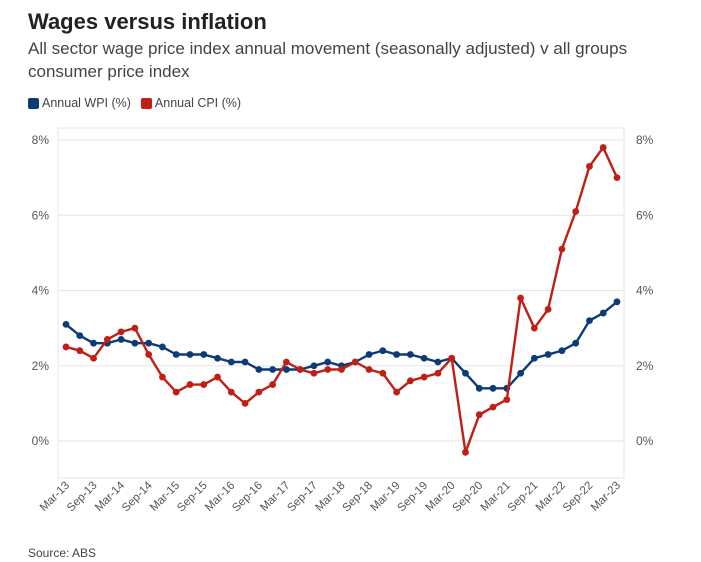 The height and width of the screenshot is (562, 701). I want to click on x-tick-label: Sep-19, so click(413, 497).